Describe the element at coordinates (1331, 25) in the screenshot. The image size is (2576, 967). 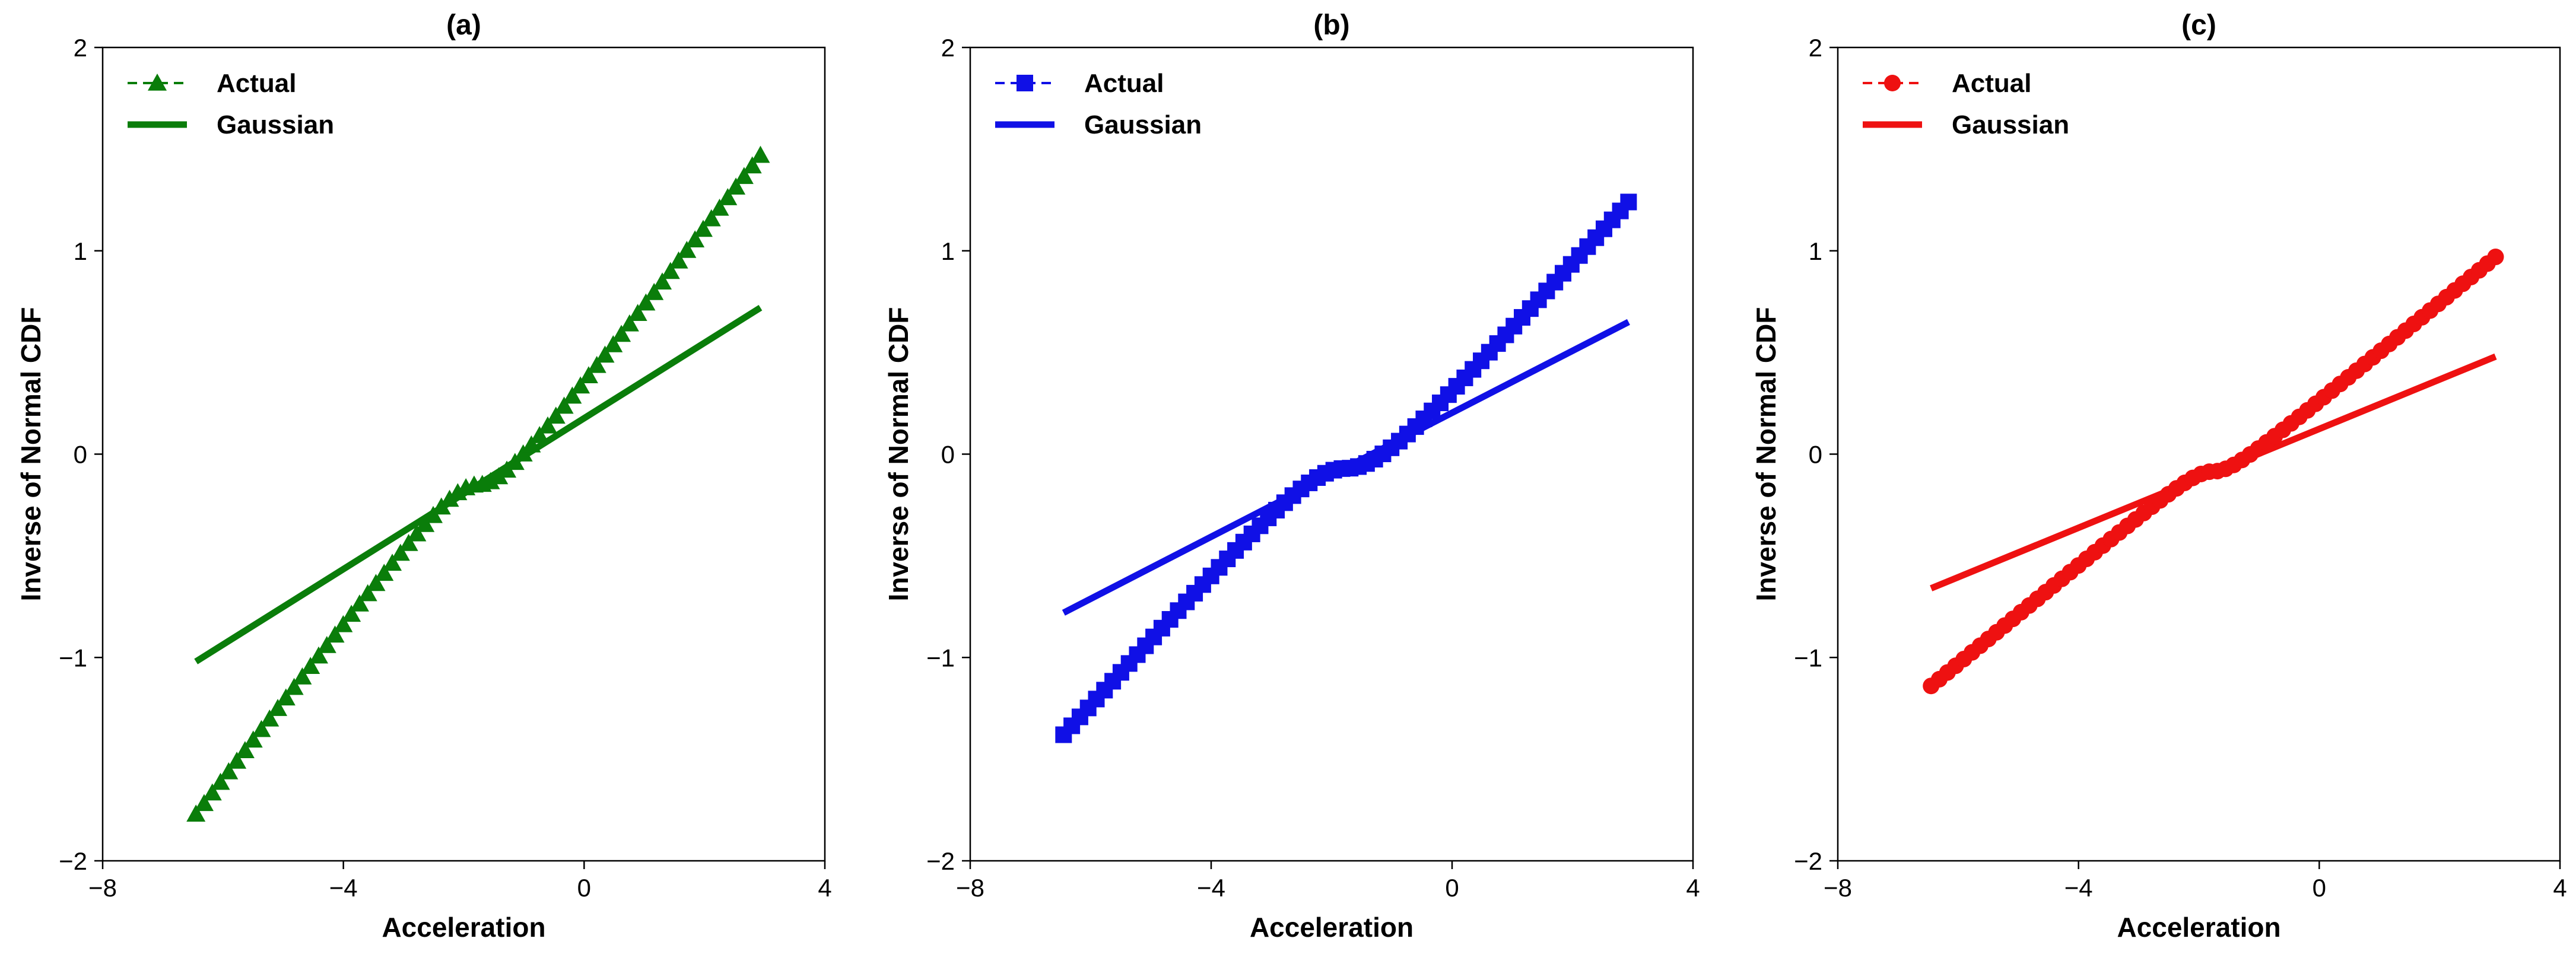
I see `panel-title: (b)` at that location.